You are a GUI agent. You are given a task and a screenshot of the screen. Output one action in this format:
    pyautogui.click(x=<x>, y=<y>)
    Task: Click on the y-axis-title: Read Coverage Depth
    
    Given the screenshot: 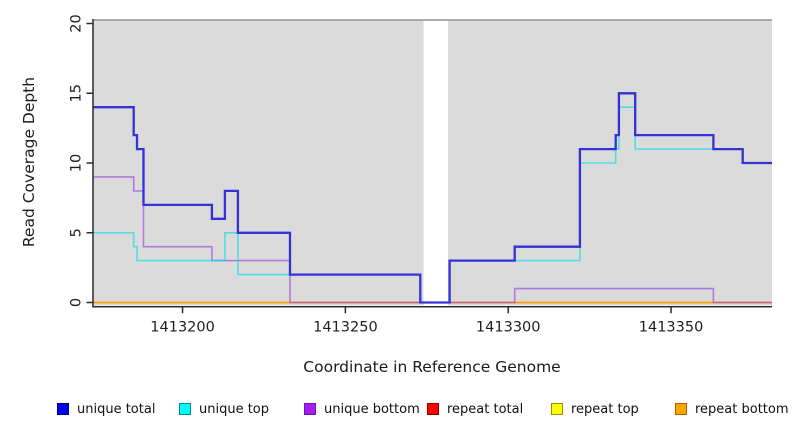 What is the action you would take?
    pyautogui.click(x=29, y=162)
    